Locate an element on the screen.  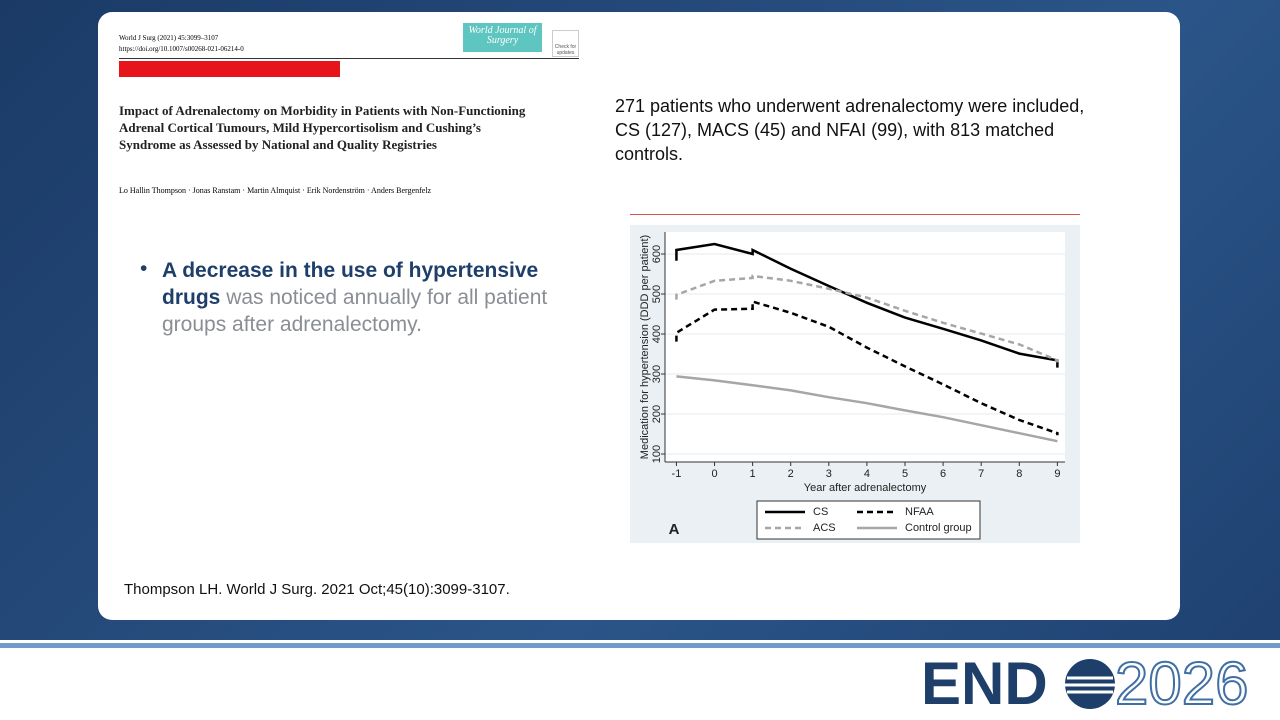
logo: END 2026 is located at coordinates (1085, 684).